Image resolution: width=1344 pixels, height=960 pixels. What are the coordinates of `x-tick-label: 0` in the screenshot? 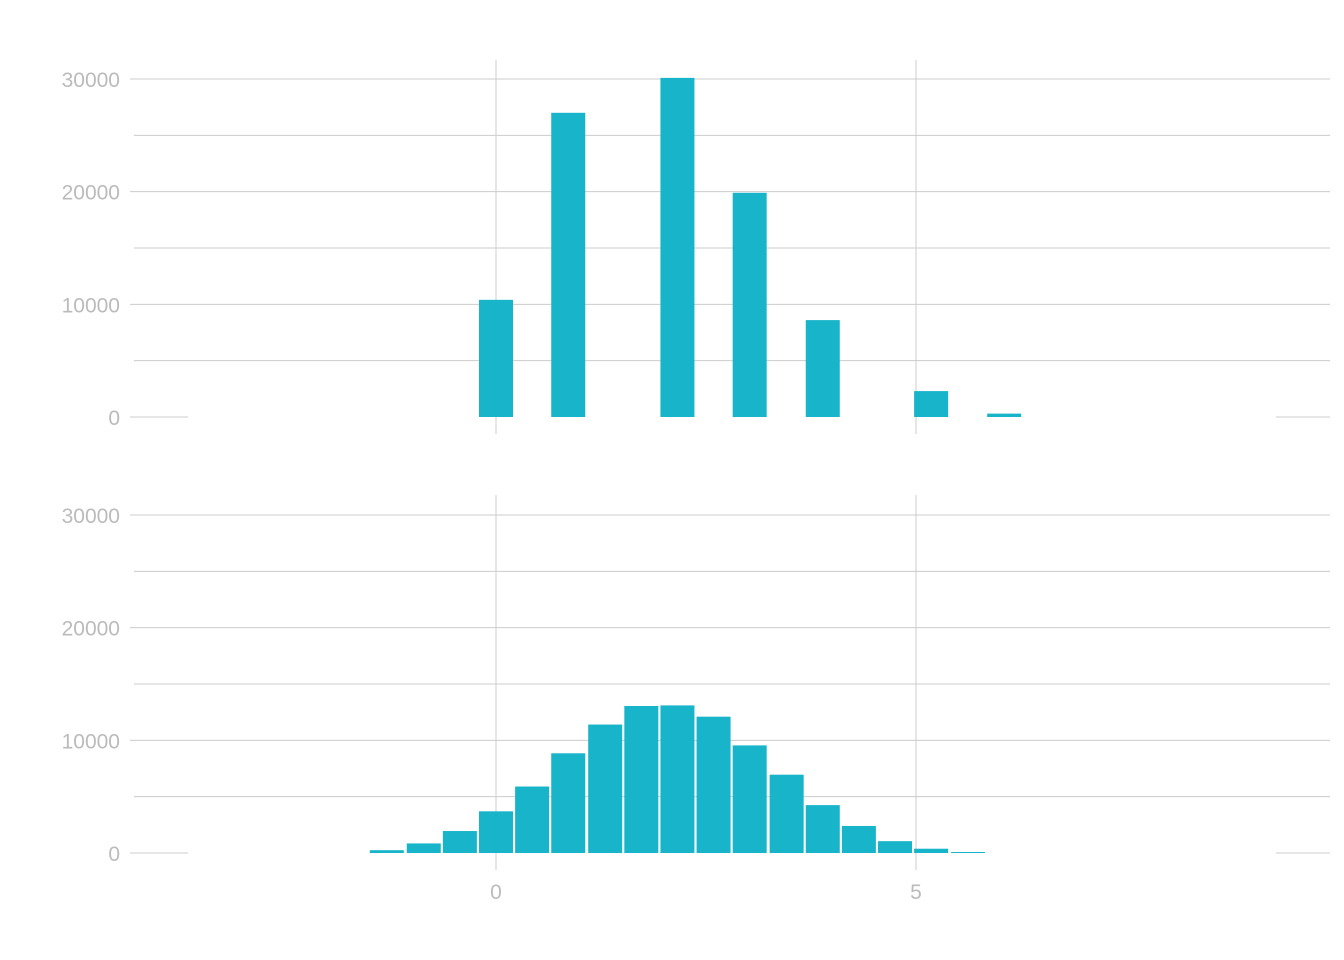 It's located at (496, 892).